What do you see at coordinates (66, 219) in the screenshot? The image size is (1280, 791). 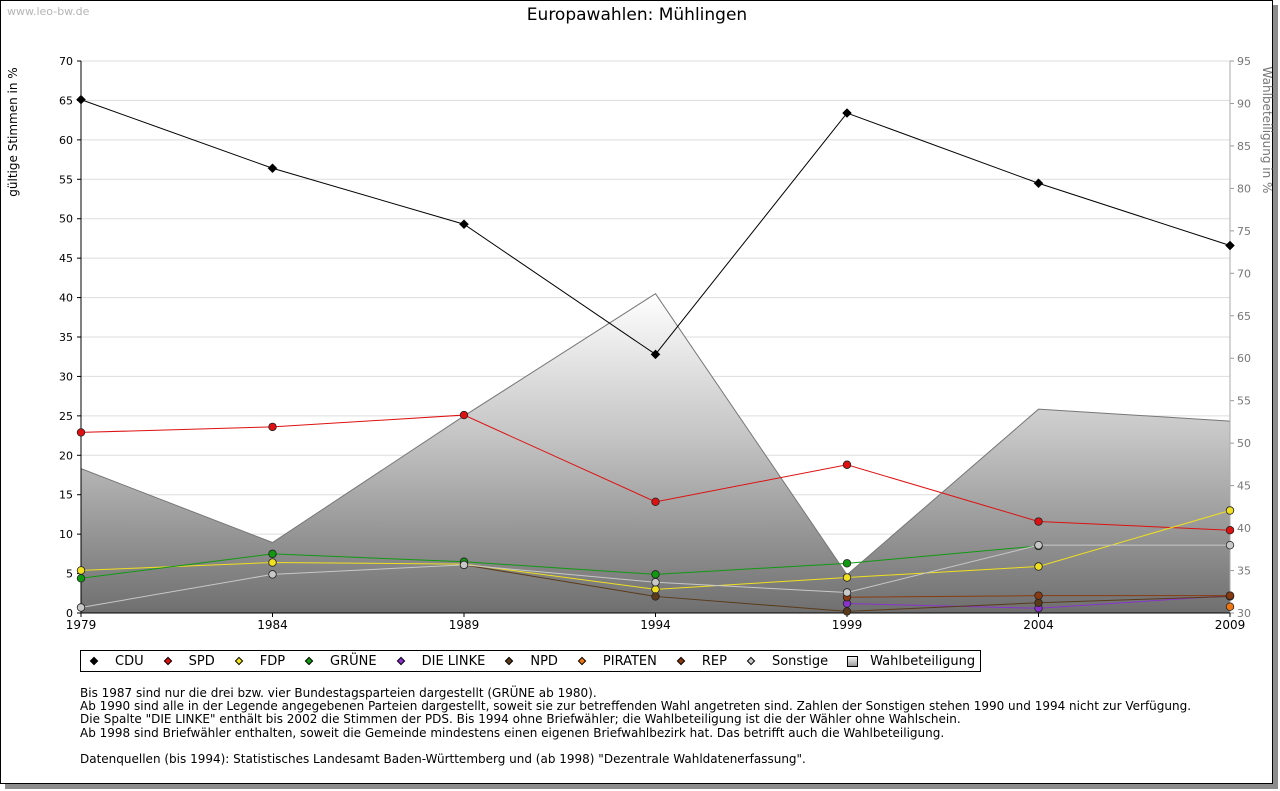 I see `y-tick-label: 50` at bounding box center [66, 219].